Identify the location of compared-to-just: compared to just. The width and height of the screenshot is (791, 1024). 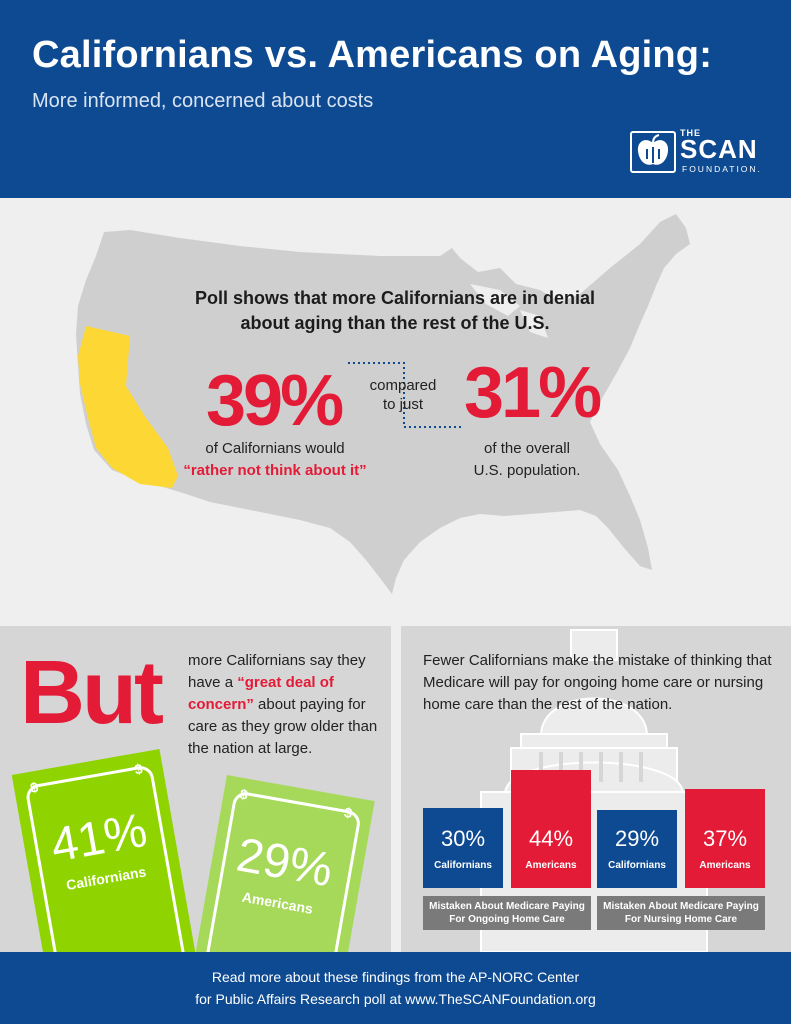
(403, 395).